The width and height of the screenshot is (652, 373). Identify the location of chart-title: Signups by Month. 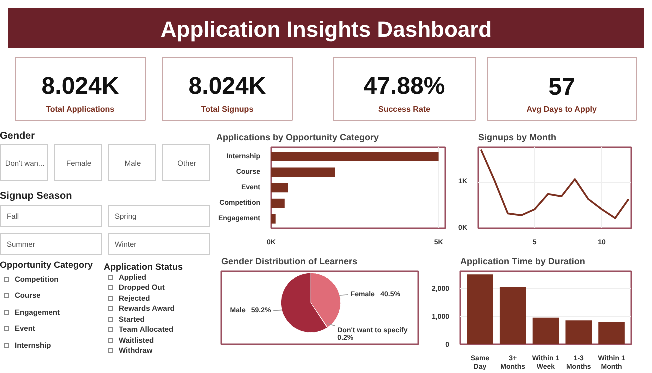
(517, 137).